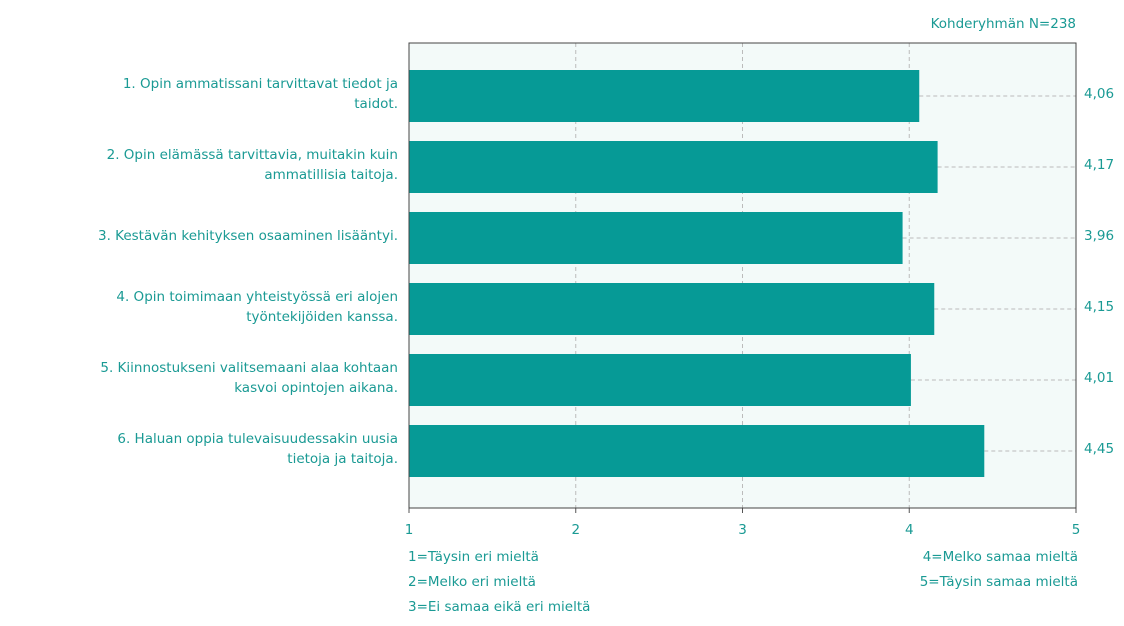 The width and height of the screenshot is (1124, 626). What do you see at coordinates (472, 582) in the screenshot?
I see `scale-label: 2=Melko eri mieltä` at bounding box center [472, 582].